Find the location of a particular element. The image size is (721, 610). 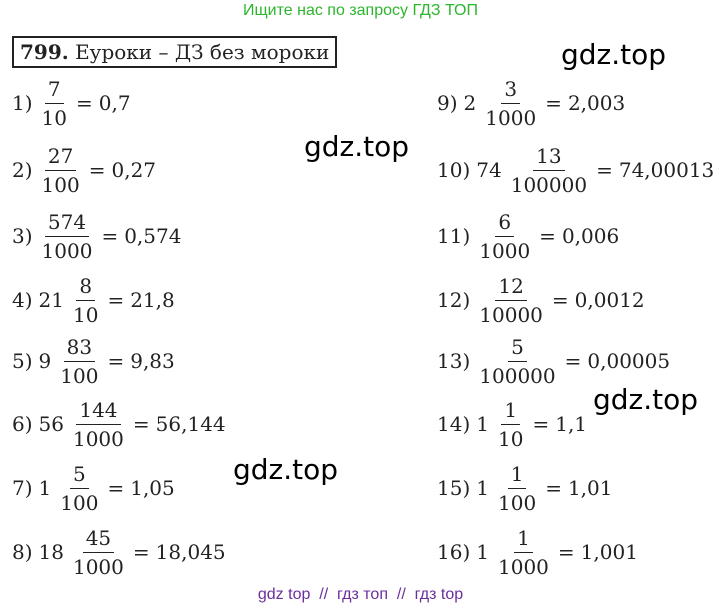

numerator: 6 is located at coordinates (505, 222).